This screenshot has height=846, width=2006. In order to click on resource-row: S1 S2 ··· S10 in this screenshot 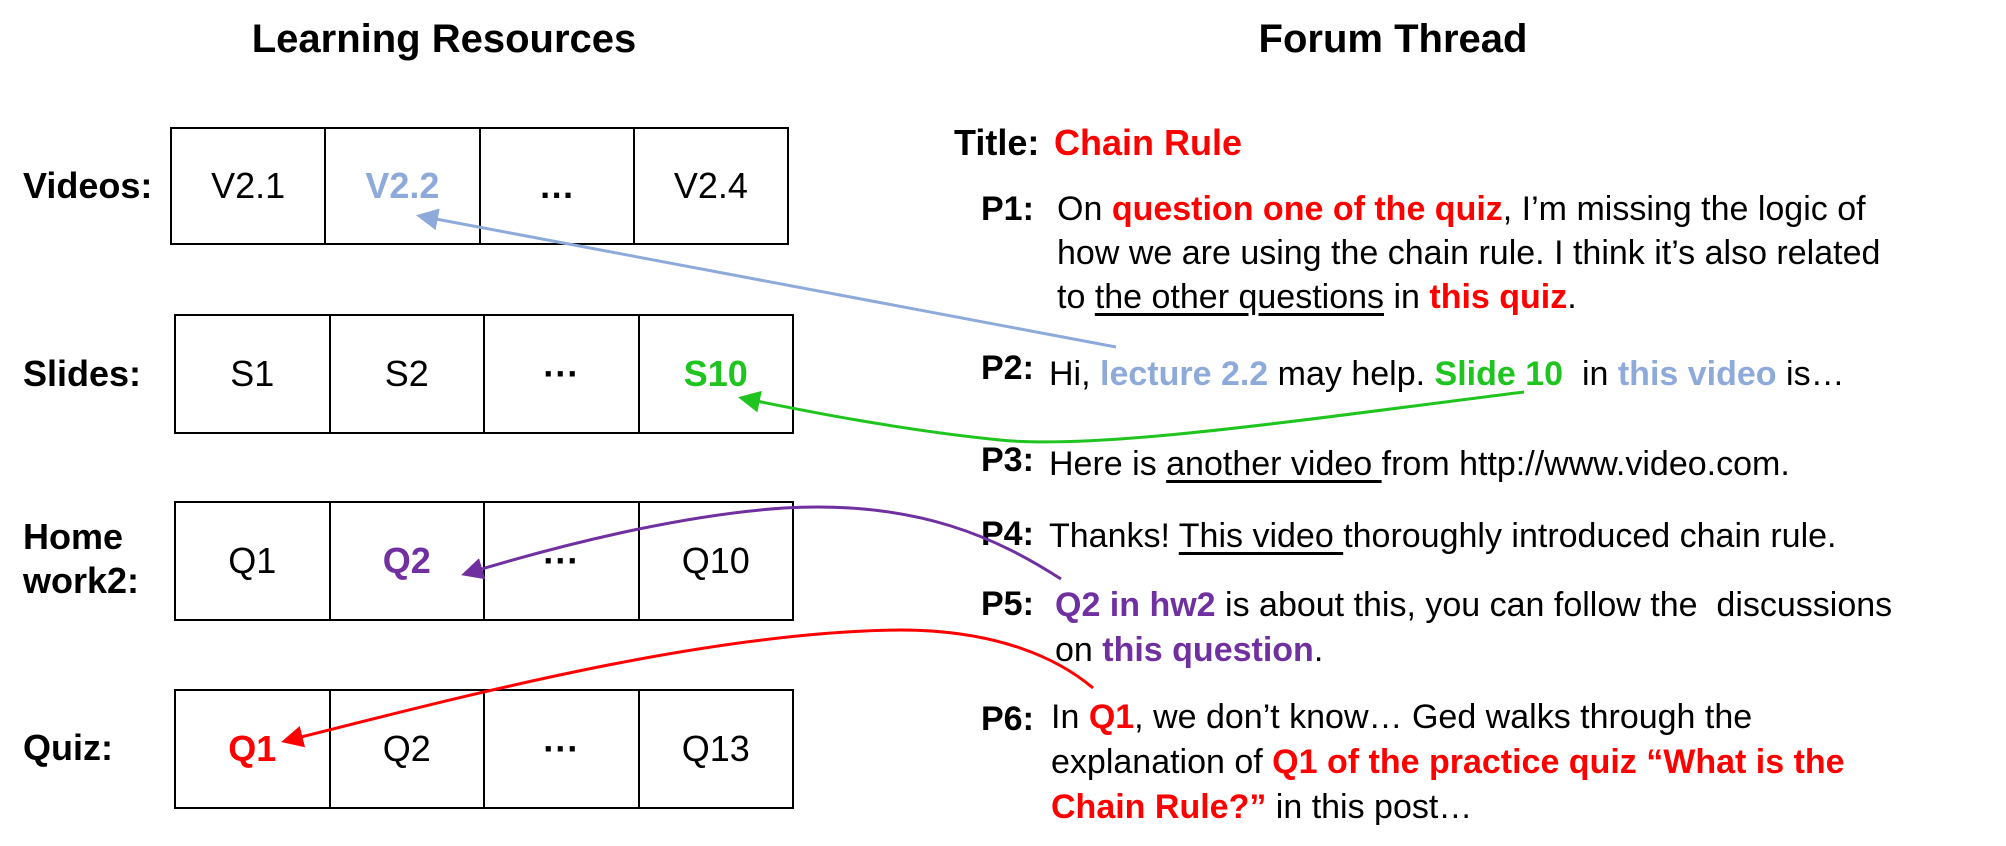, I will do `click(484, 374)`.